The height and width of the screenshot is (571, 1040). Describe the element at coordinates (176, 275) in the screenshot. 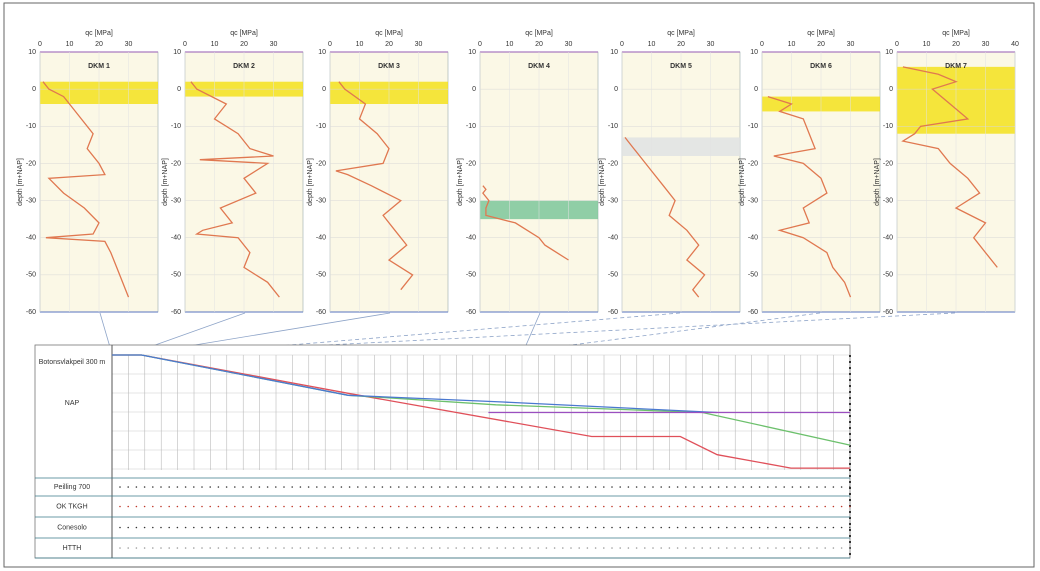

I see `y-tick-label: -50` at that location.